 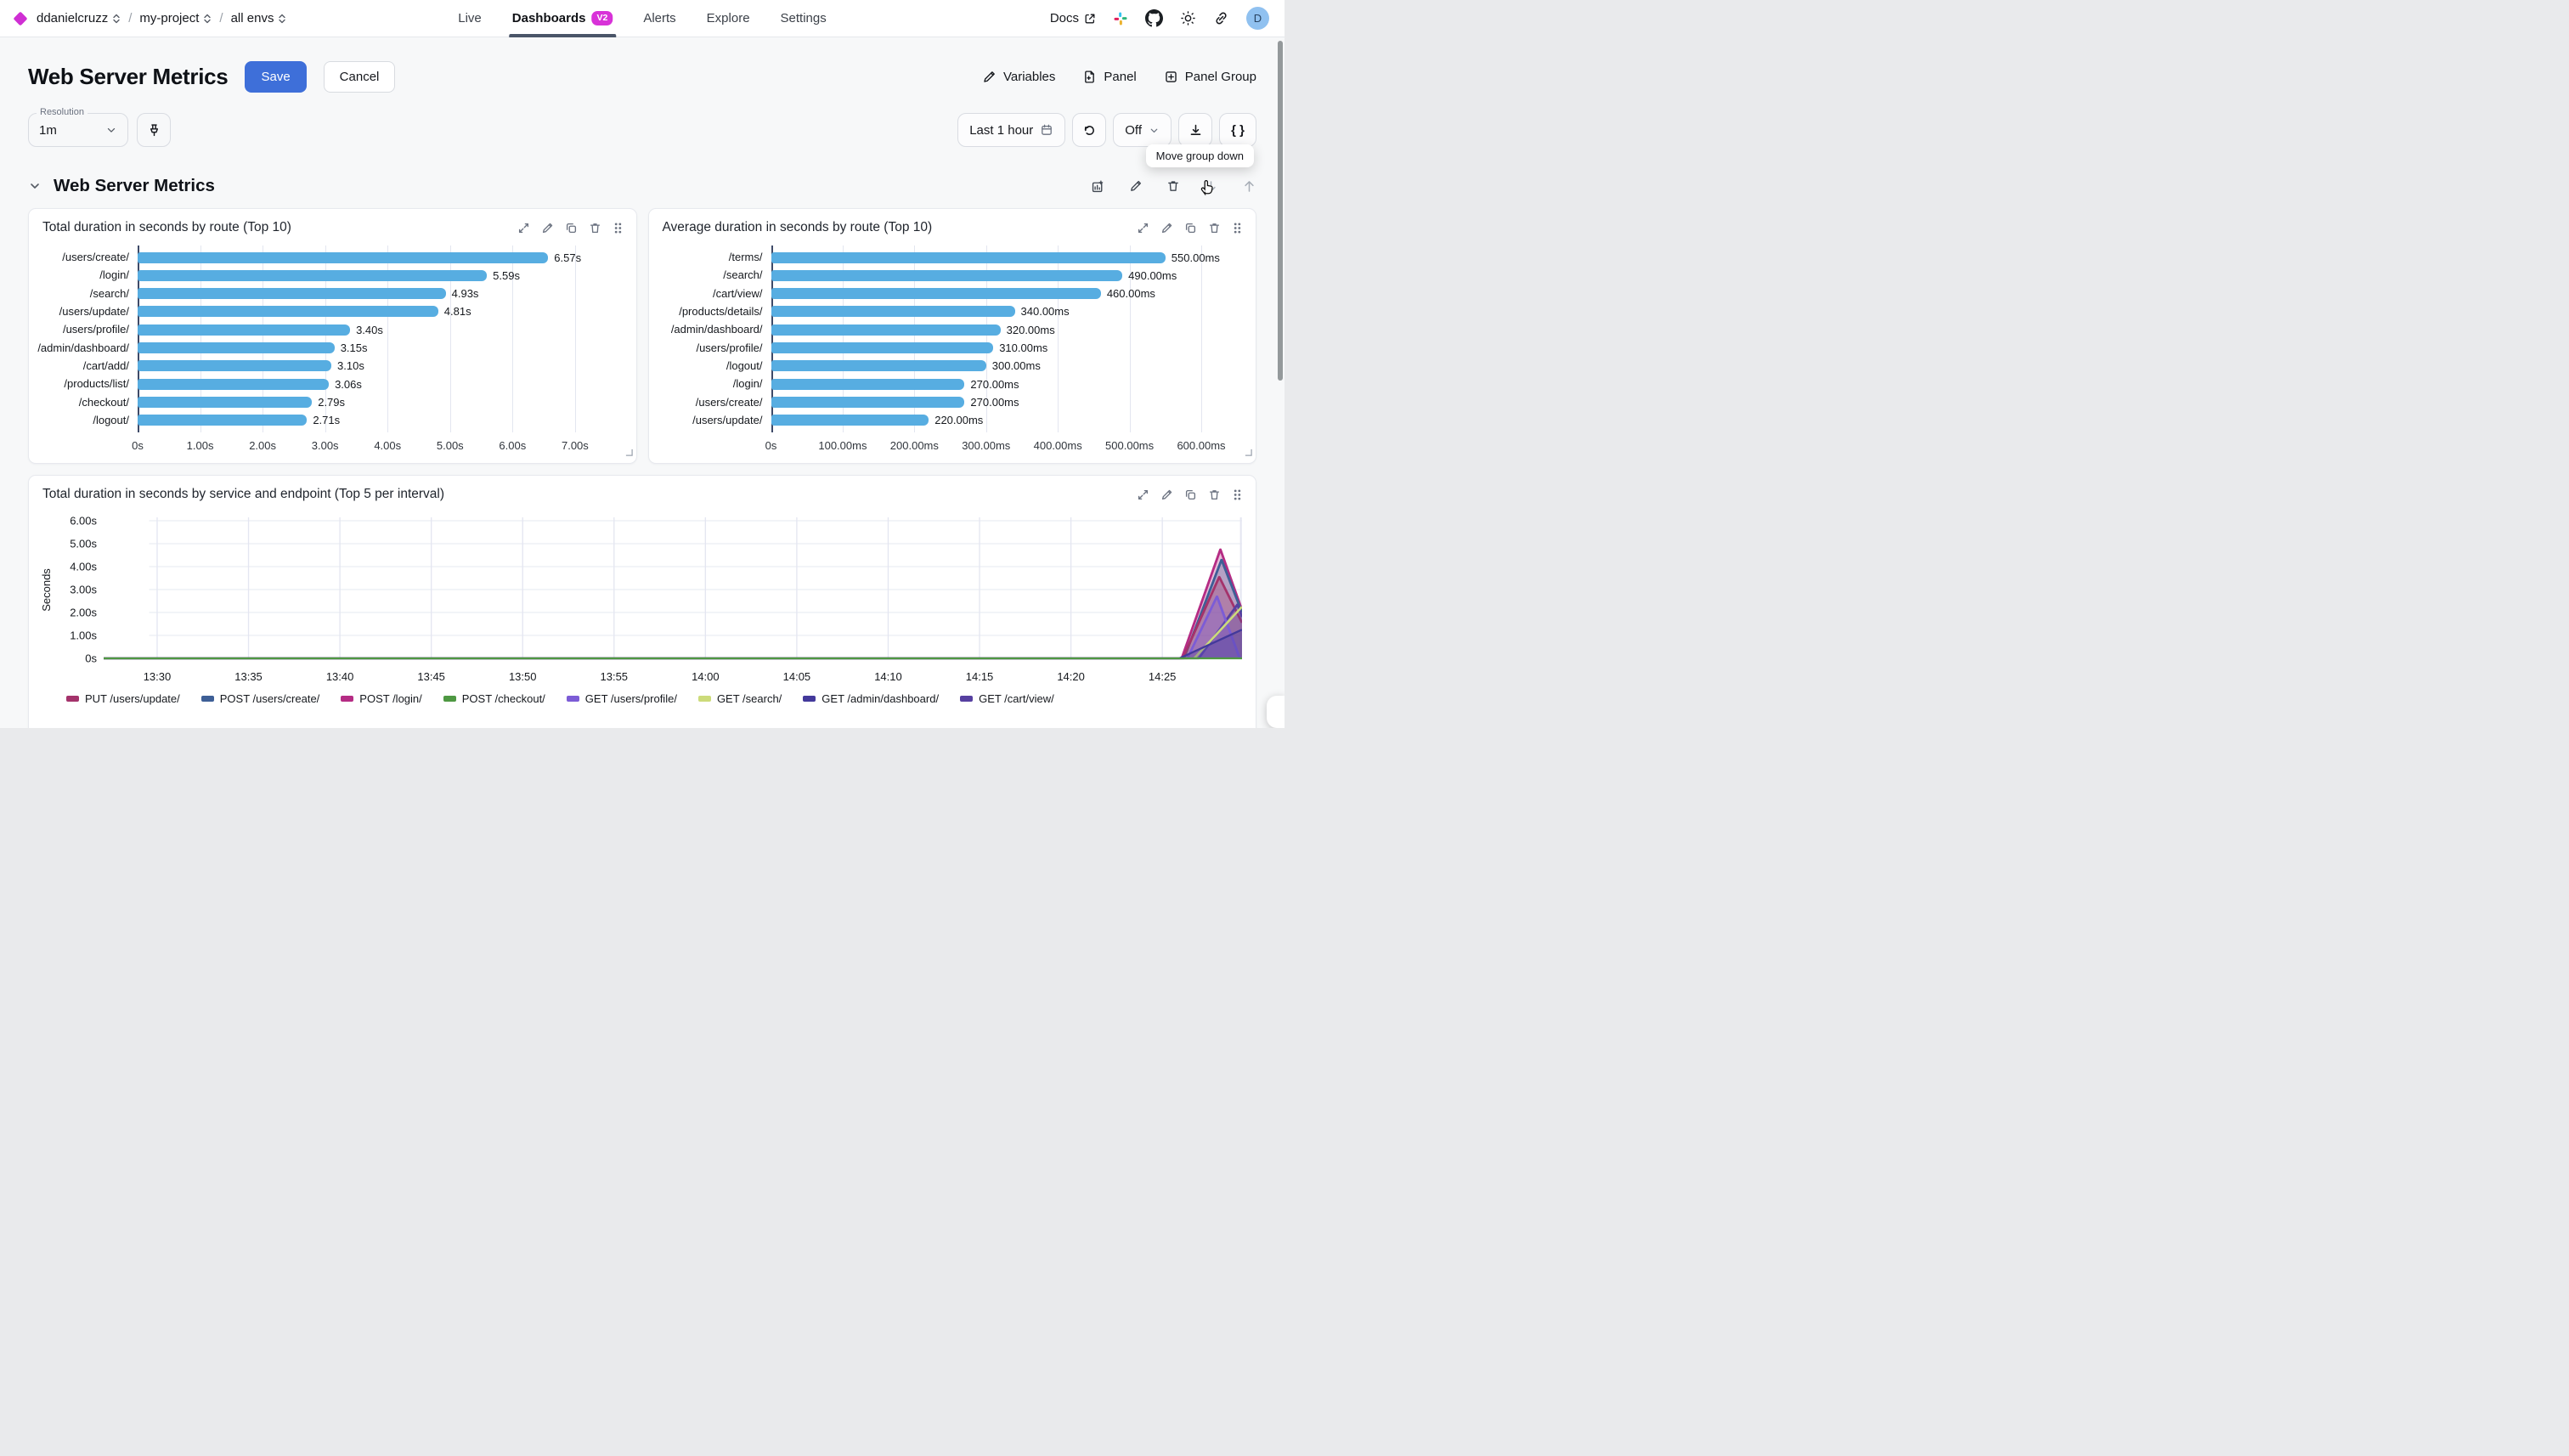 I want to click on axis-zero-line, so click(x=772, y=338).